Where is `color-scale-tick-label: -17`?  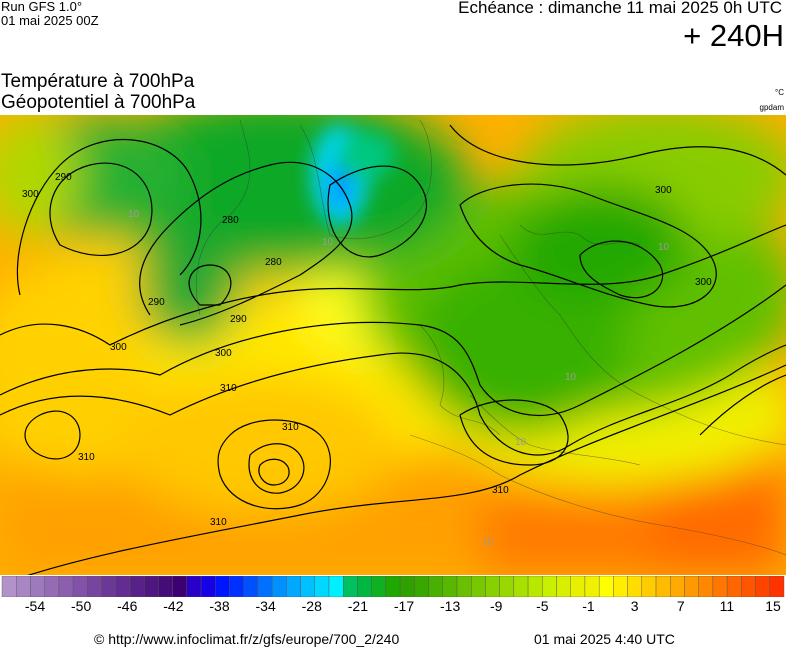
color-scale-tick-label: -17 is located at coordinates (404, 606).